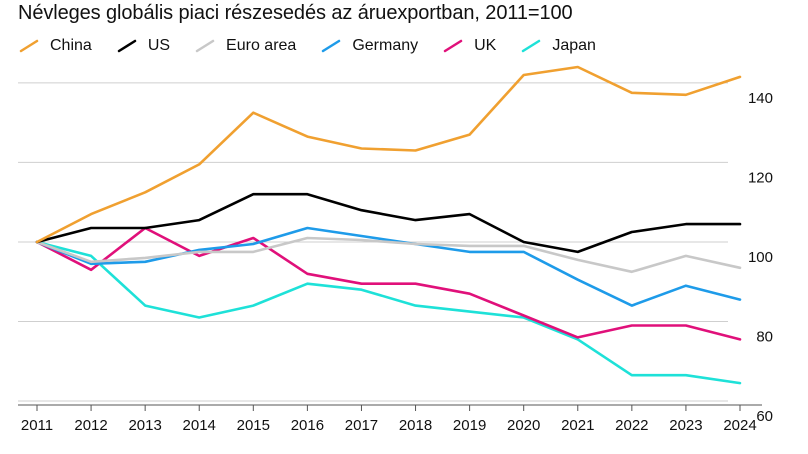 The width and height of the screenshot is (808, 454). I want to click on legend-swatch-us, so click(127, 46).